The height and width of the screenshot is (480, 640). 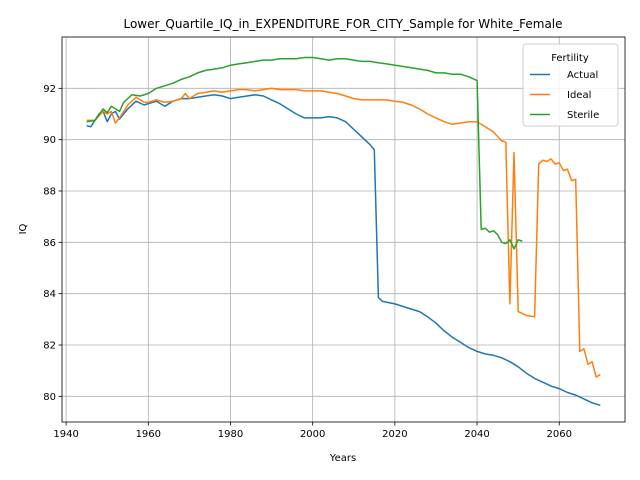 What do you see at coordinates (230, 434) in the screenshot?
I see `x-tick-label: 1980` at bounding box center [230, 434].